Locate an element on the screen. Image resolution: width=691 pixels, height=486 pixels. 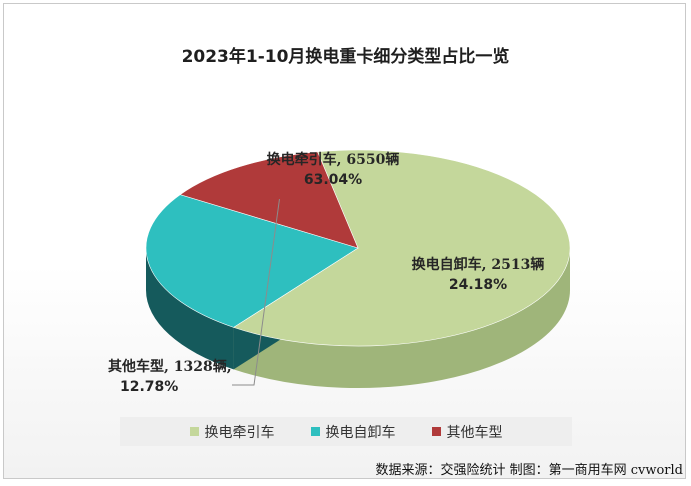
label-slice-other-name: 其他车型, 1328辆, is located at coordinates (170, 367).